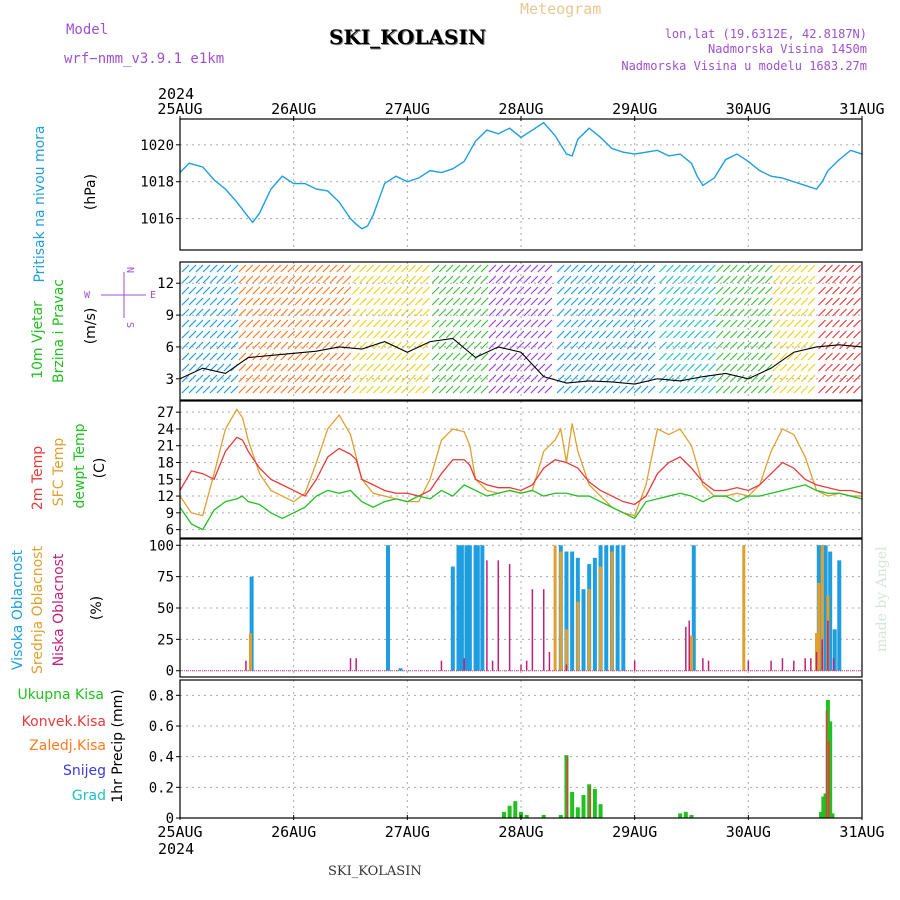 Image resolution: width=900 pixels, height=900 pixels. Describe the element at coordinates (170, 531) in the screenshot. I see `y-tick-label: 6` at that location.